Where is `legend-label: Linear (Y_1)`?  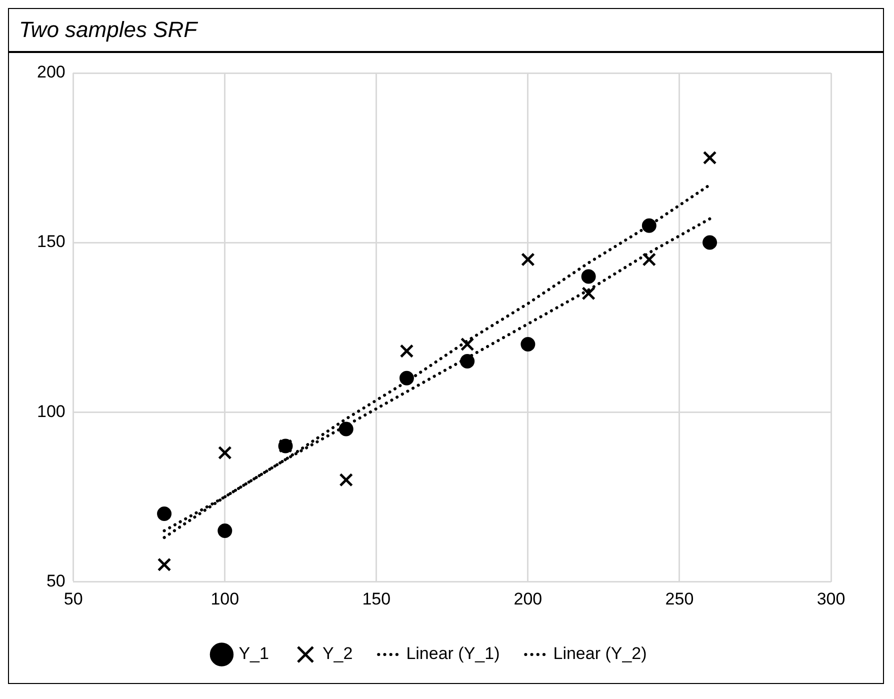 legend-label: Linear (Y_1) is located at coordinates (453, 654).